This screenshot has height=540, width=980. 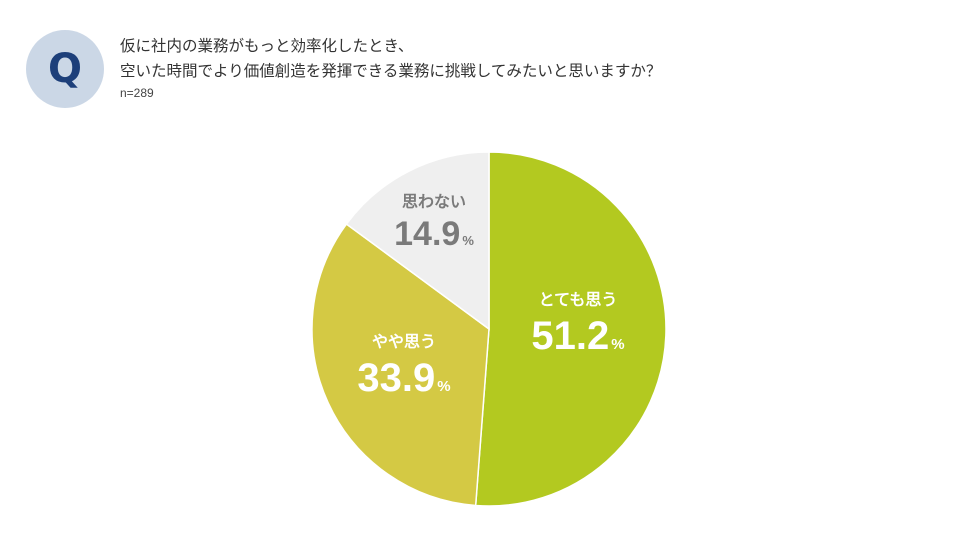 I want to click on pie-slice-label: とても思う, so click(x=578, y=299).